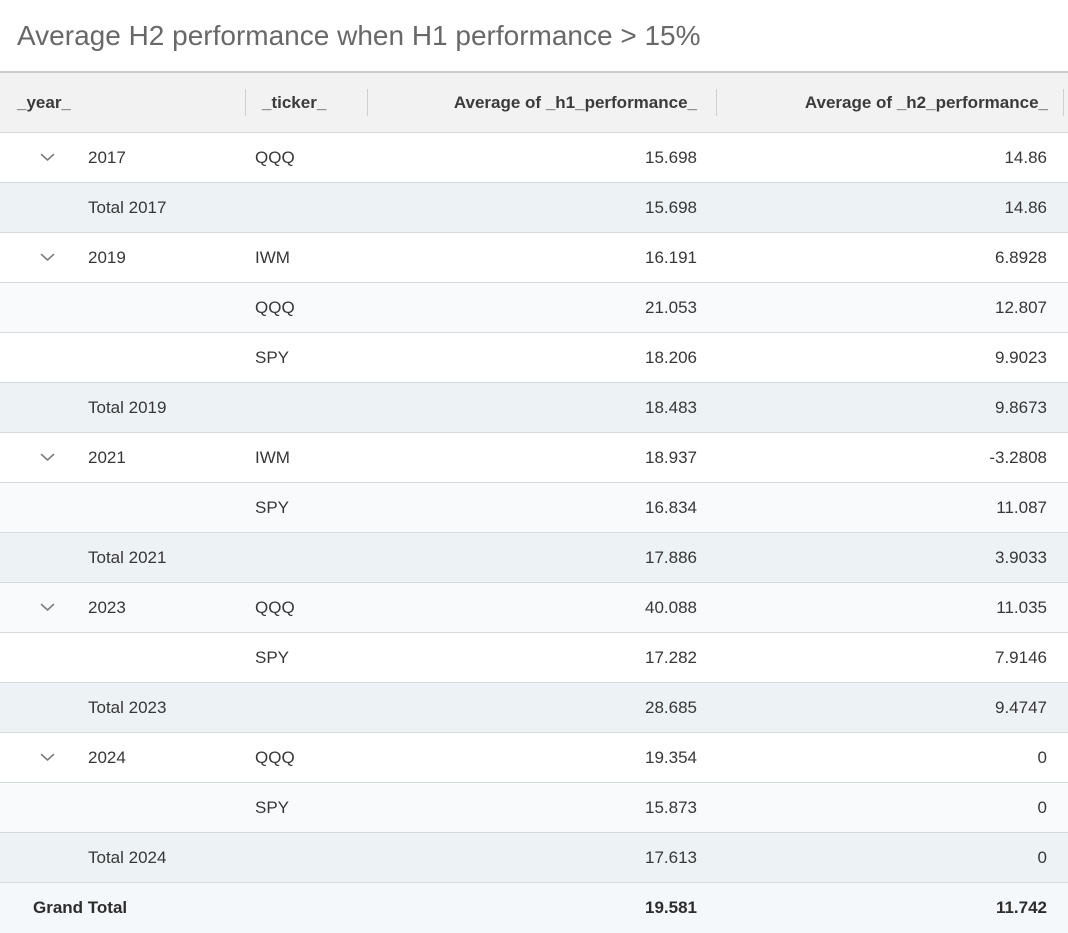  Describe the element at coordinates (306, 102) in the screenshot. I see `column-header-ticker: _ticker_` at that location.